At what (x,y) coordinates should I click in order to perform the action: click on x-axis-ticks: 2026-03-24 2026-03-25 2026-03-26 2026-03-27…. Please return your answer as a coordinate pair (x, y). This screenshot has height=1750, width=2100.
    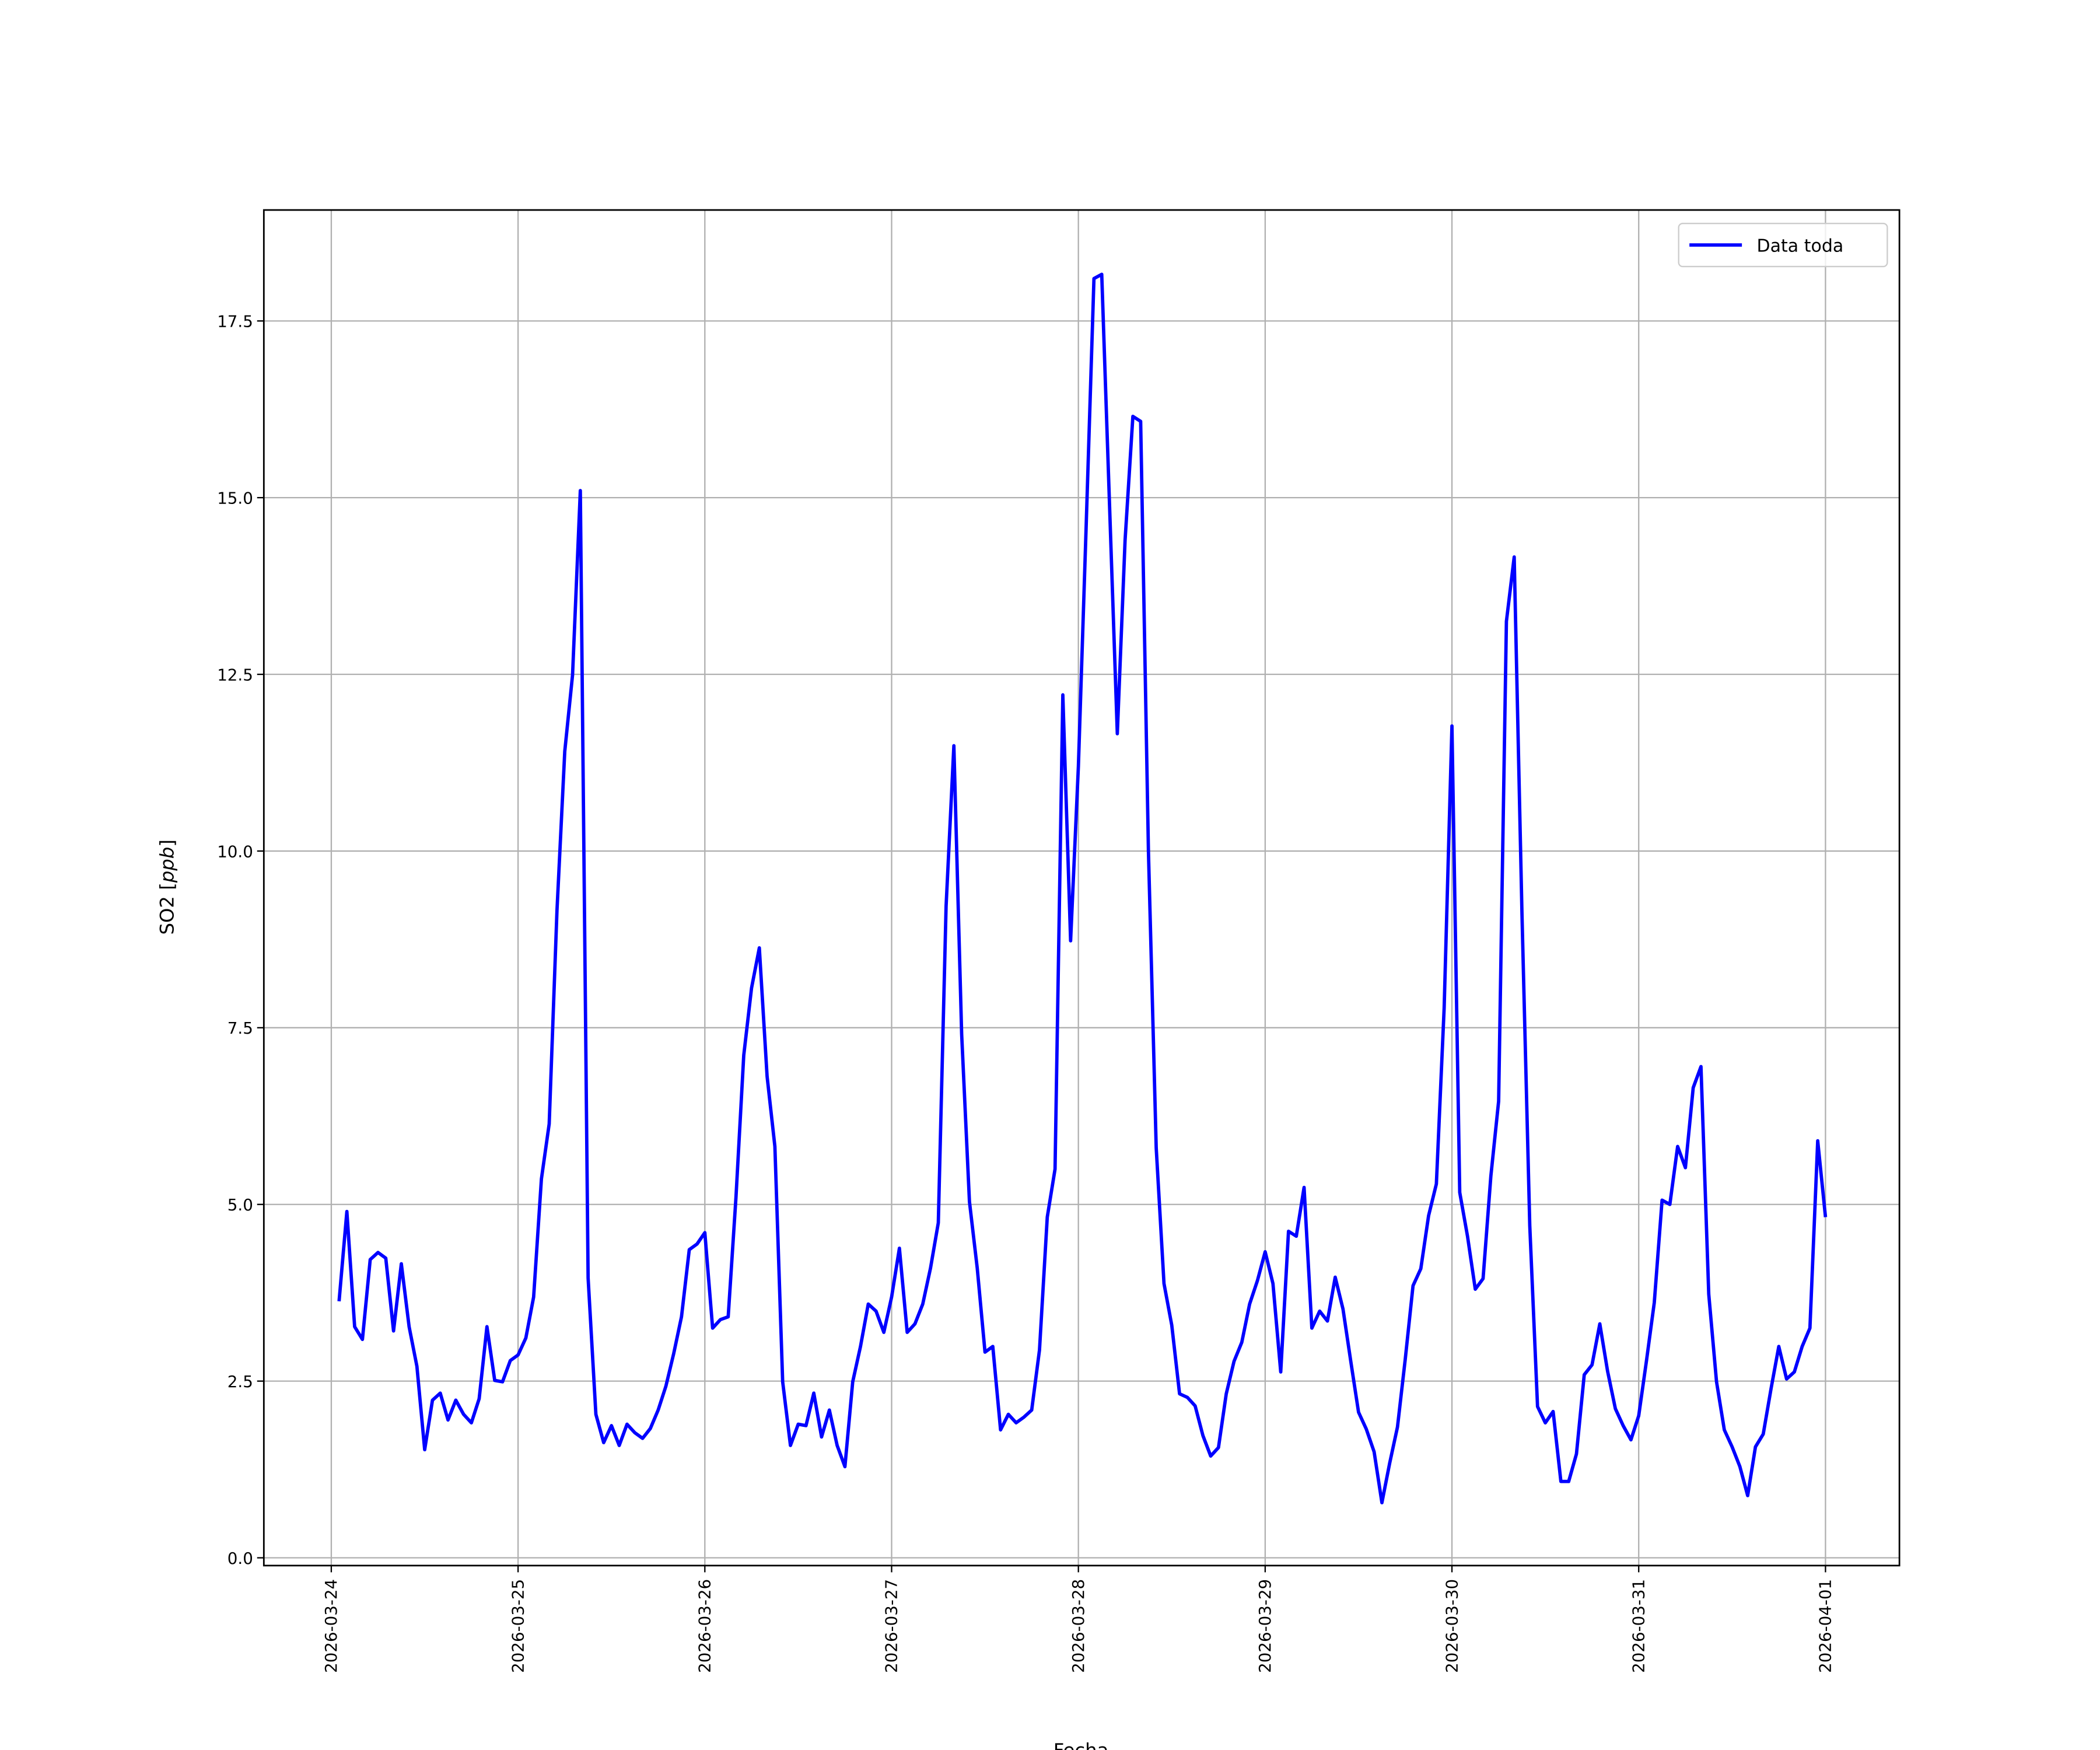
    Looking at the image, I should click on (1078, 1619).